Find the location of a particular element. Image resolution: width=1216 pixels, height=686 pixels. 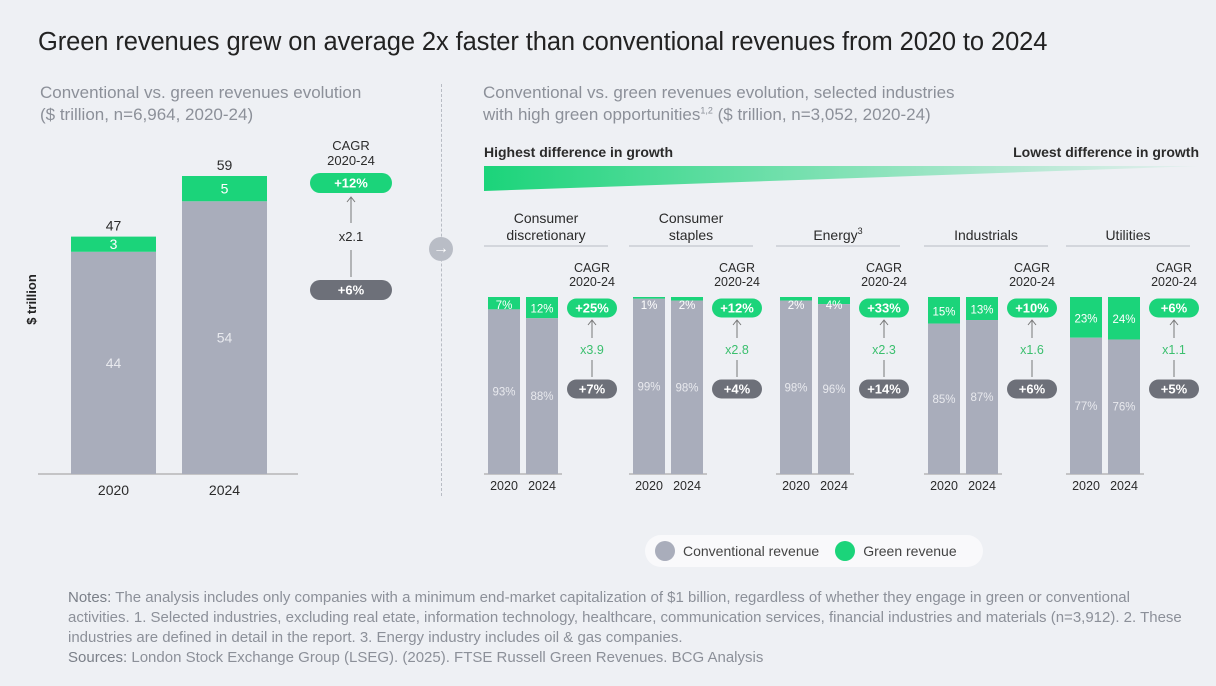

cagr-multiplier: x2.3 is located at coordinates (884, 350).